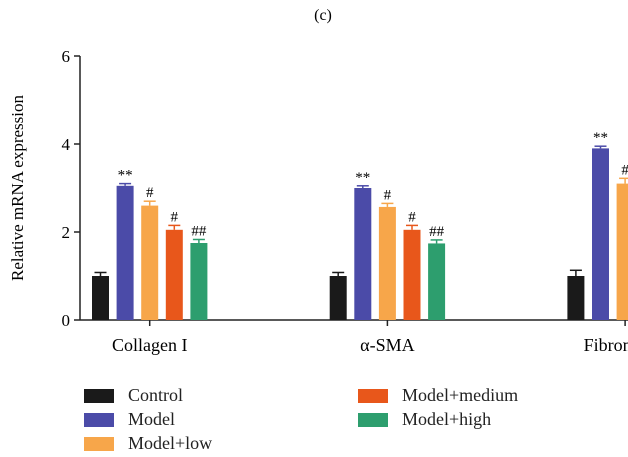  What do you see at coordinates (373, 395) in the screenshot?
I see `legend-swatch-model-medium` at bounding box center [373, 395].